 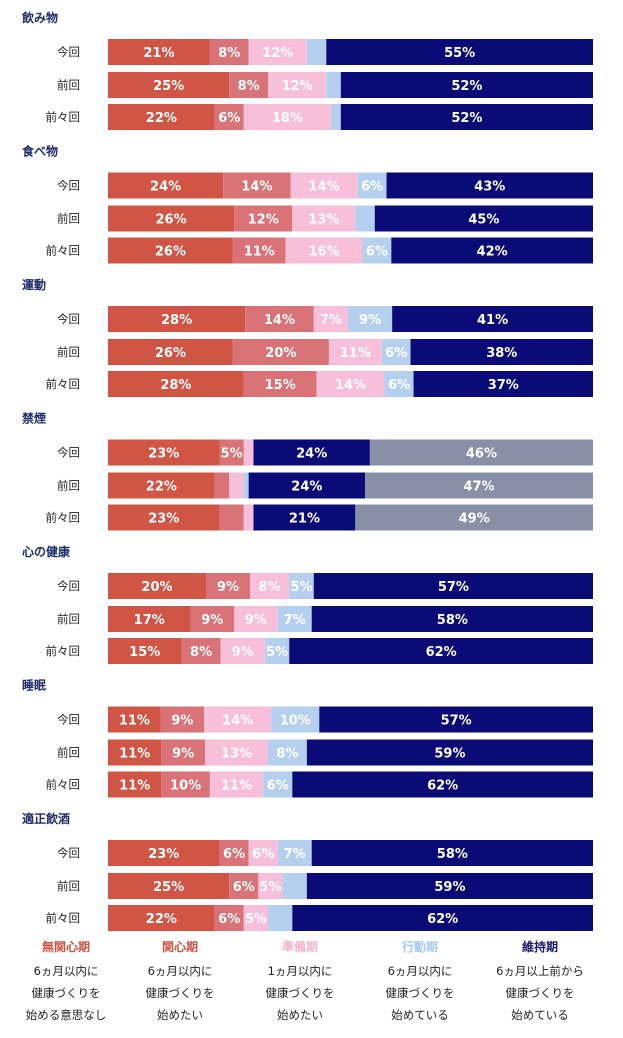 What do you see at coordinates (34, 284) in the screenshot?
I see `group-title: 運動` at bounding box center [34, 284].